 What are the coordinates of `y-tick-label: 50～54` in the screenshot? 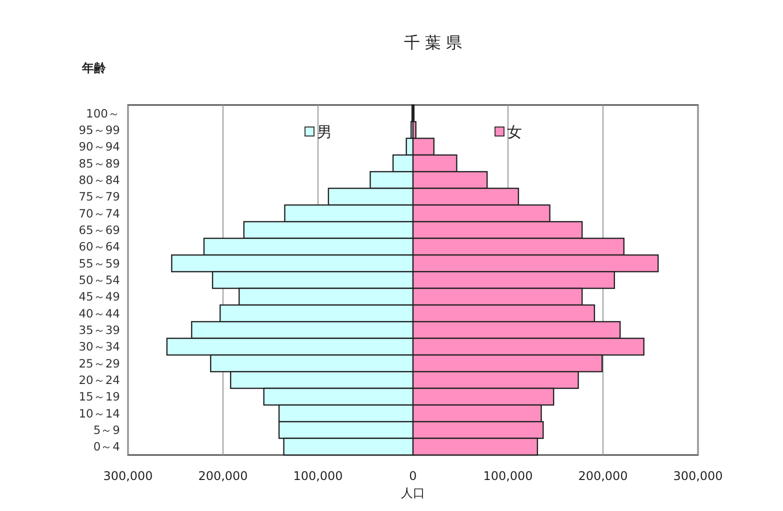 It's located at (99, 280).